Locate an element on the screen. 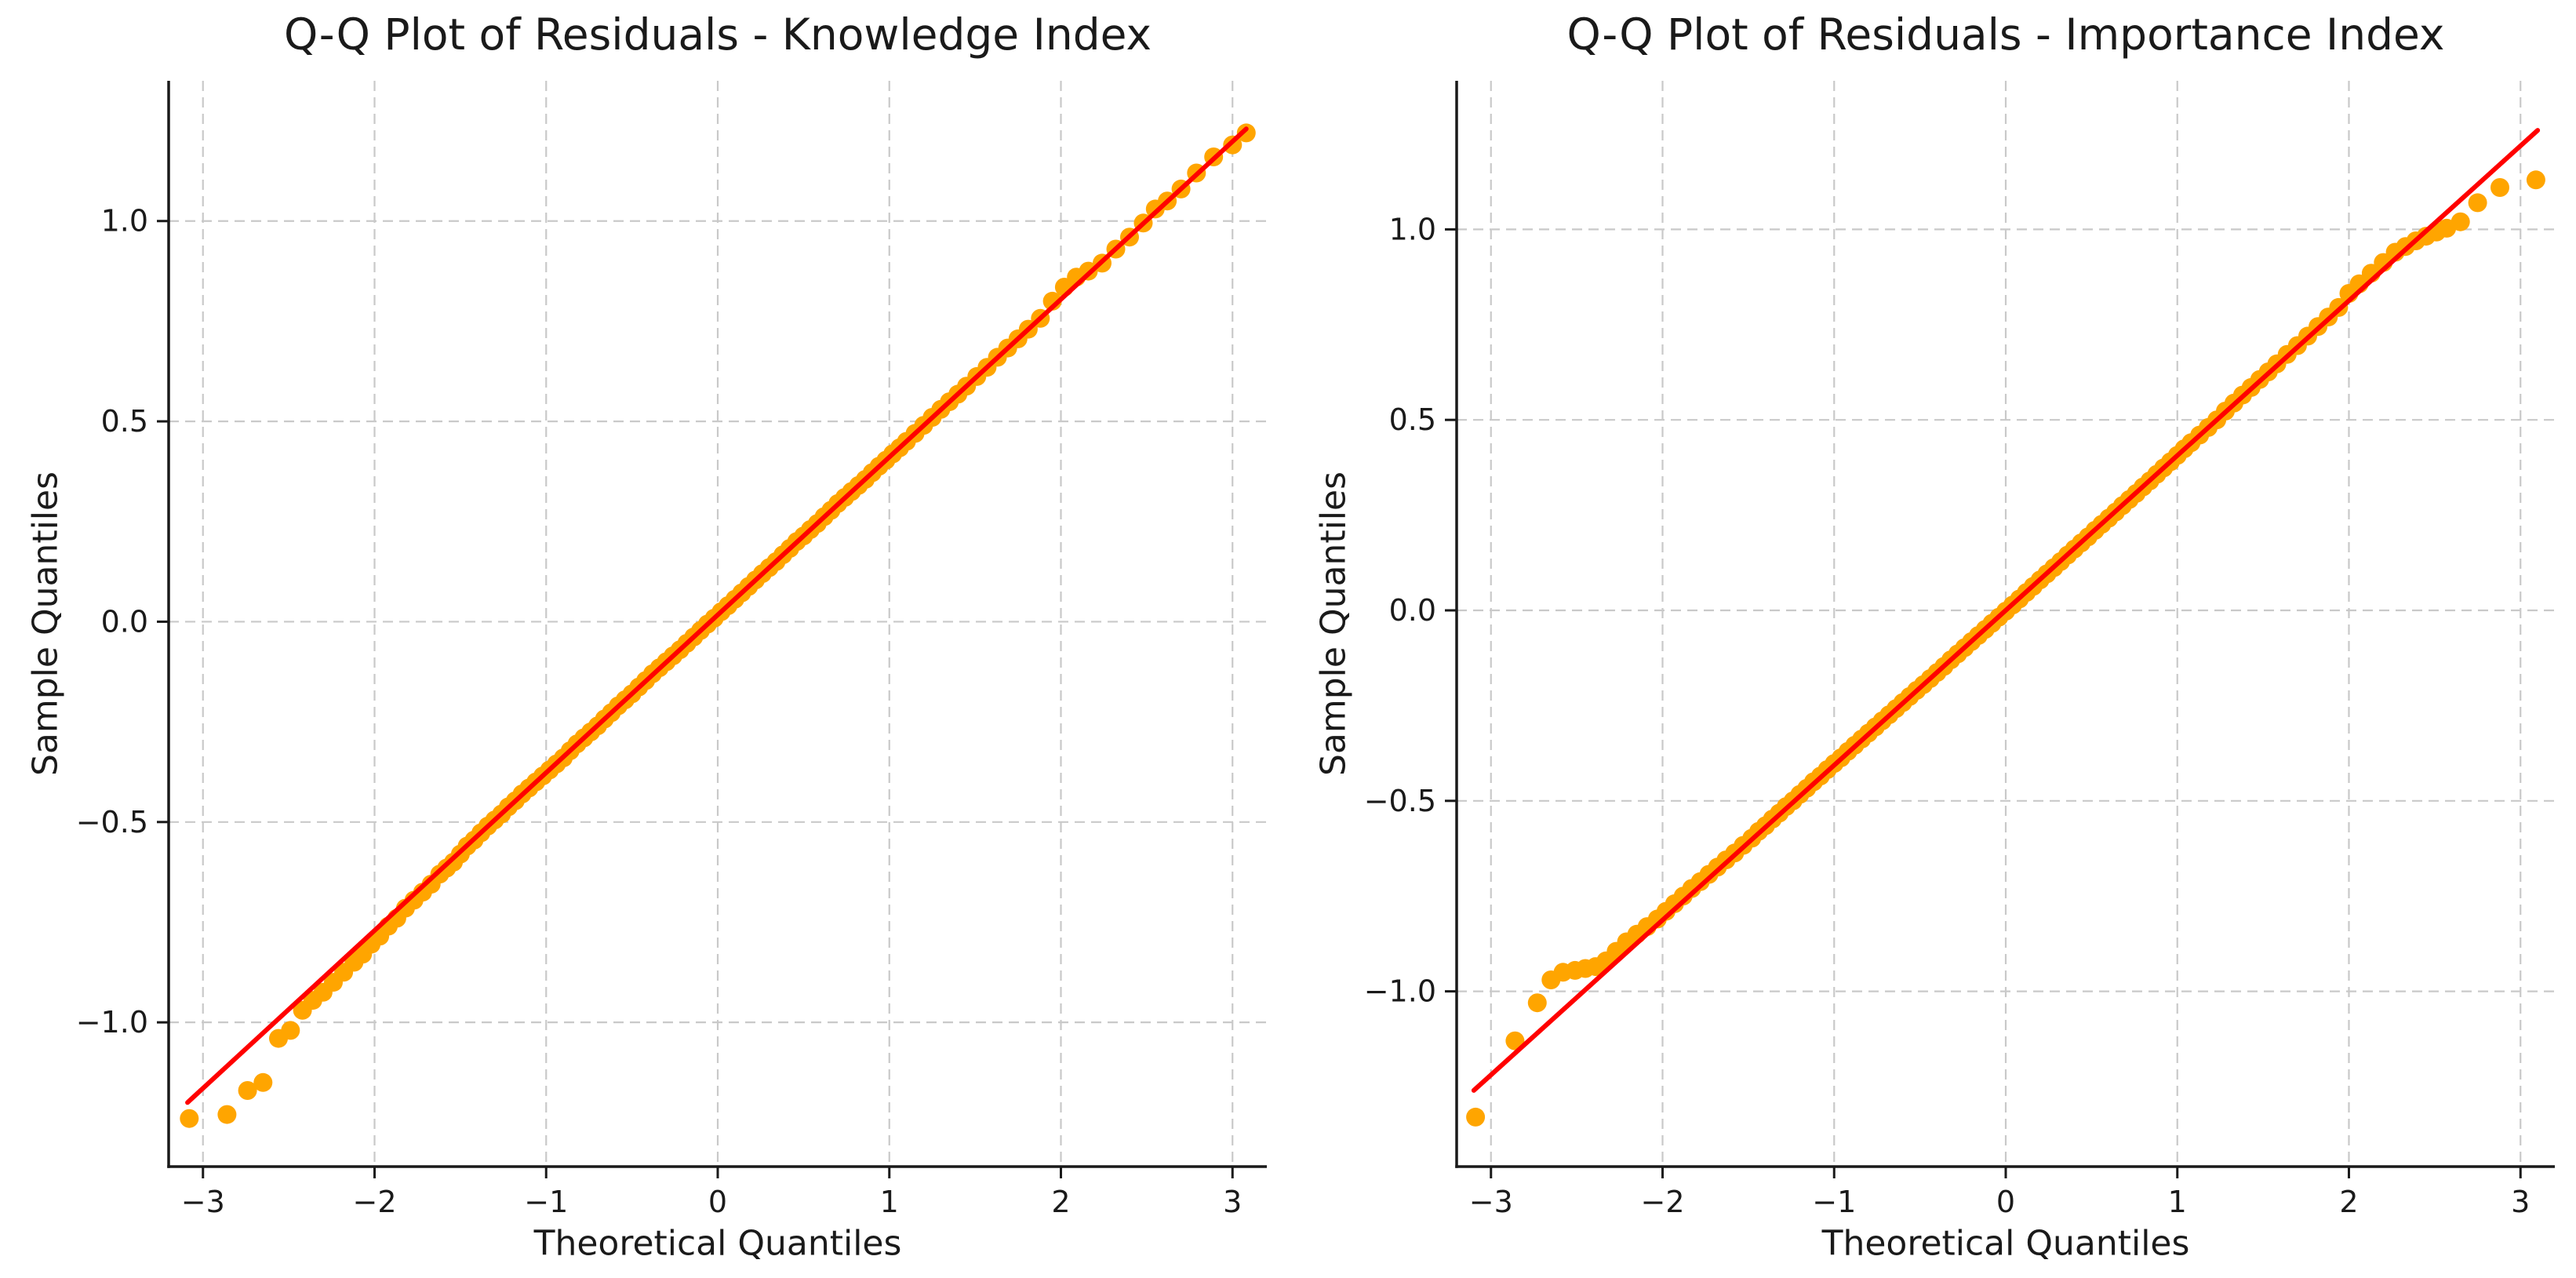 This screenshot has width=2576, height=1278. y-axis-label-importance: Sample Quantiles is located at coordinates (1333, 624).